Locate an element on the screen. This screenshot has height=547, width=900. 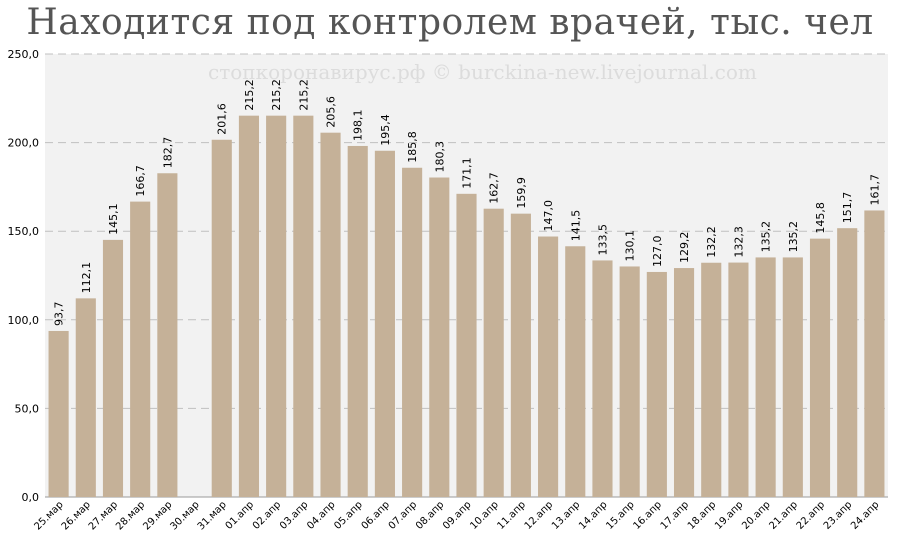
bar-value-label: 132,3 is located at coordinates (738, 242).